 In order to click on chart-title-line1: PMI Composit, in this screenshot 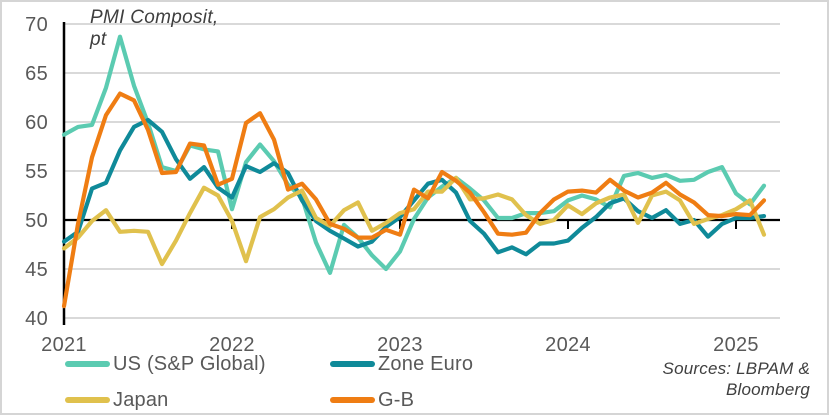, I will do `click(154, 17)`.